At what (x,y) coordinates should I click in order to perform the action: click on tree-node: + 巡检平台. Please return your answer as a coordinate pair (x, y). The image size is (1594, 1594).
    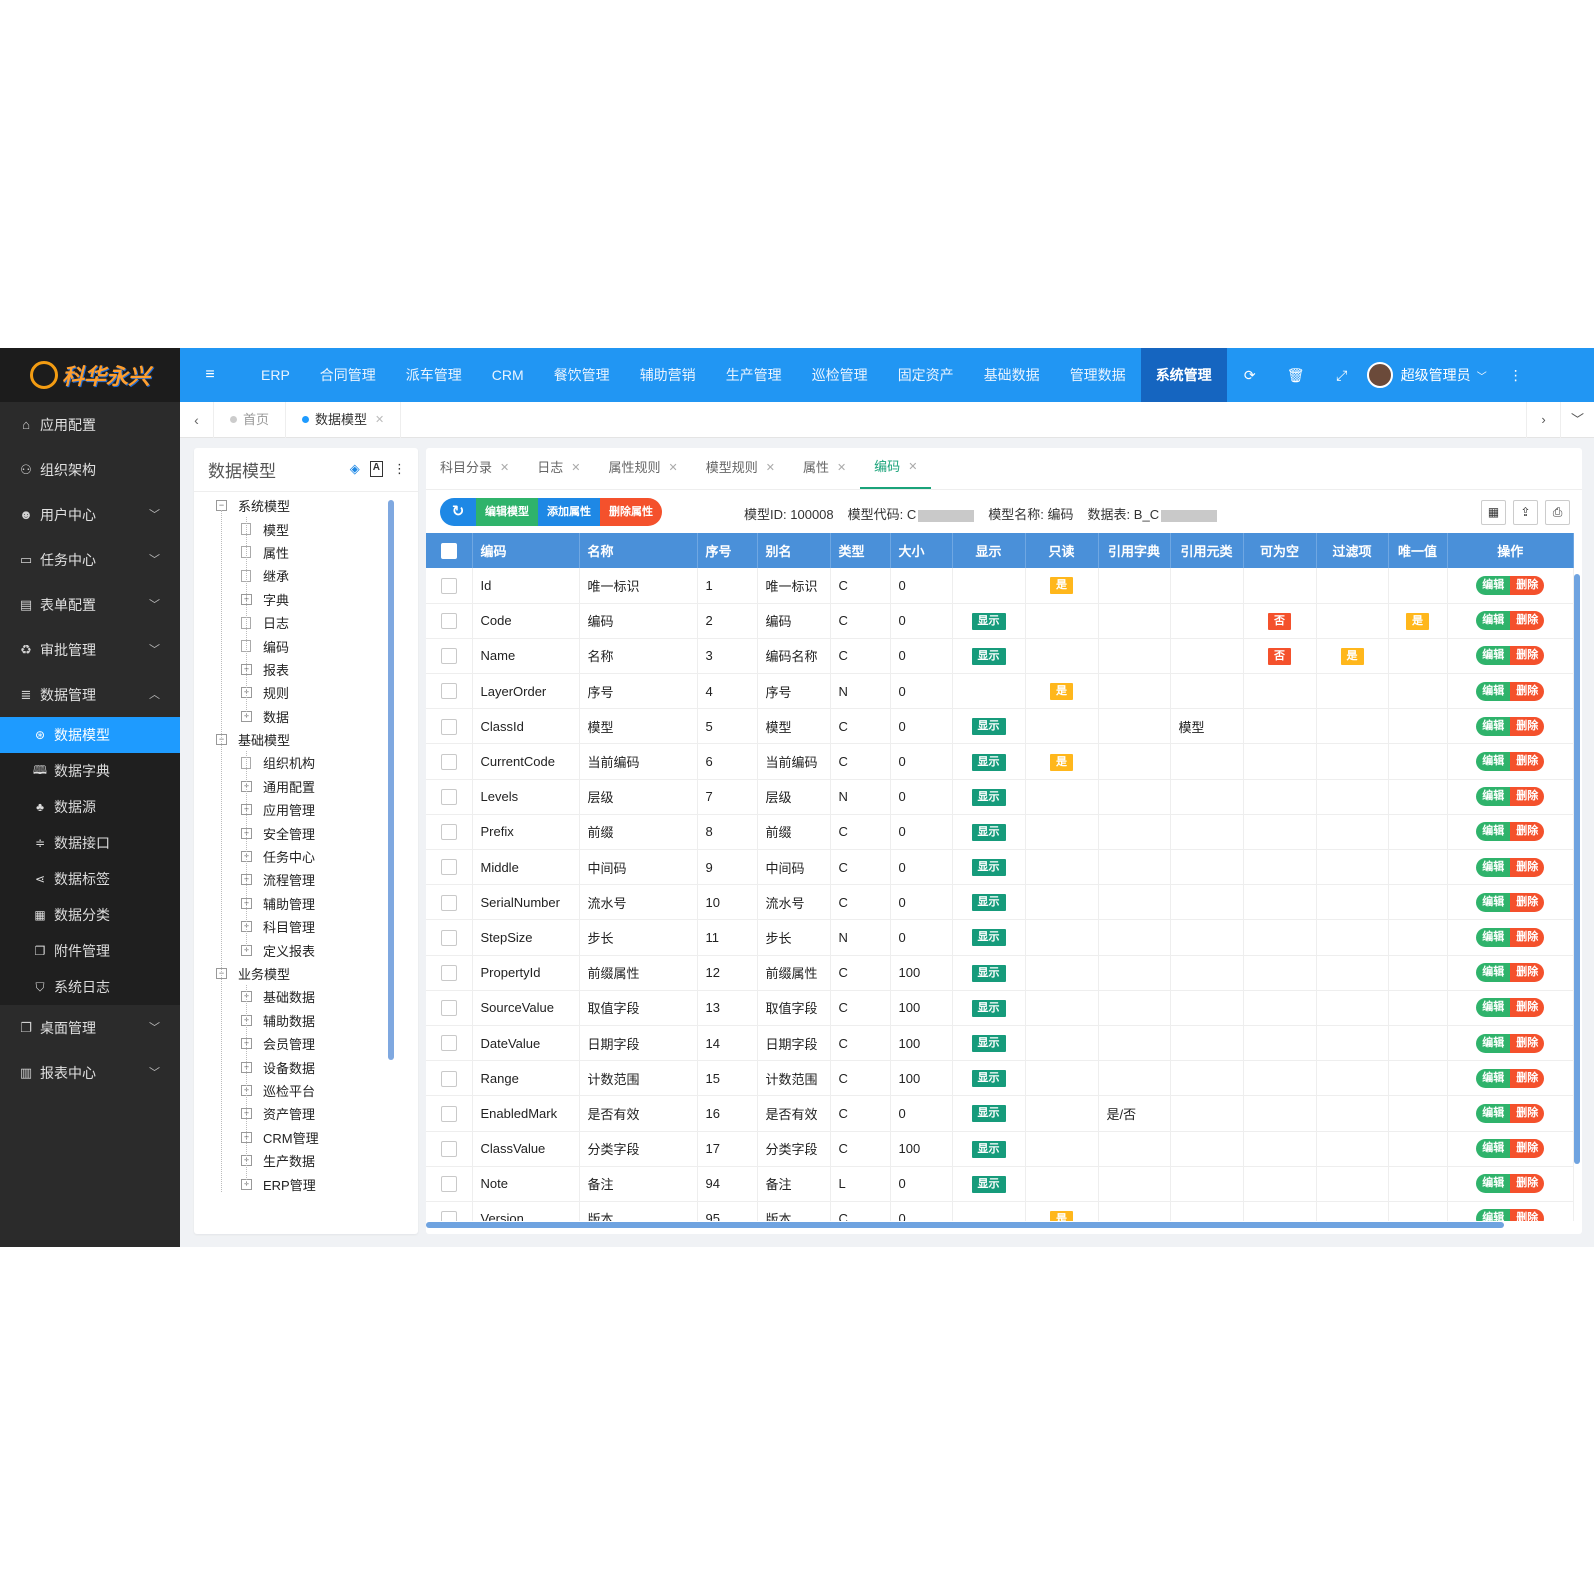
    Looking at the image, I should click on (311, 1090).